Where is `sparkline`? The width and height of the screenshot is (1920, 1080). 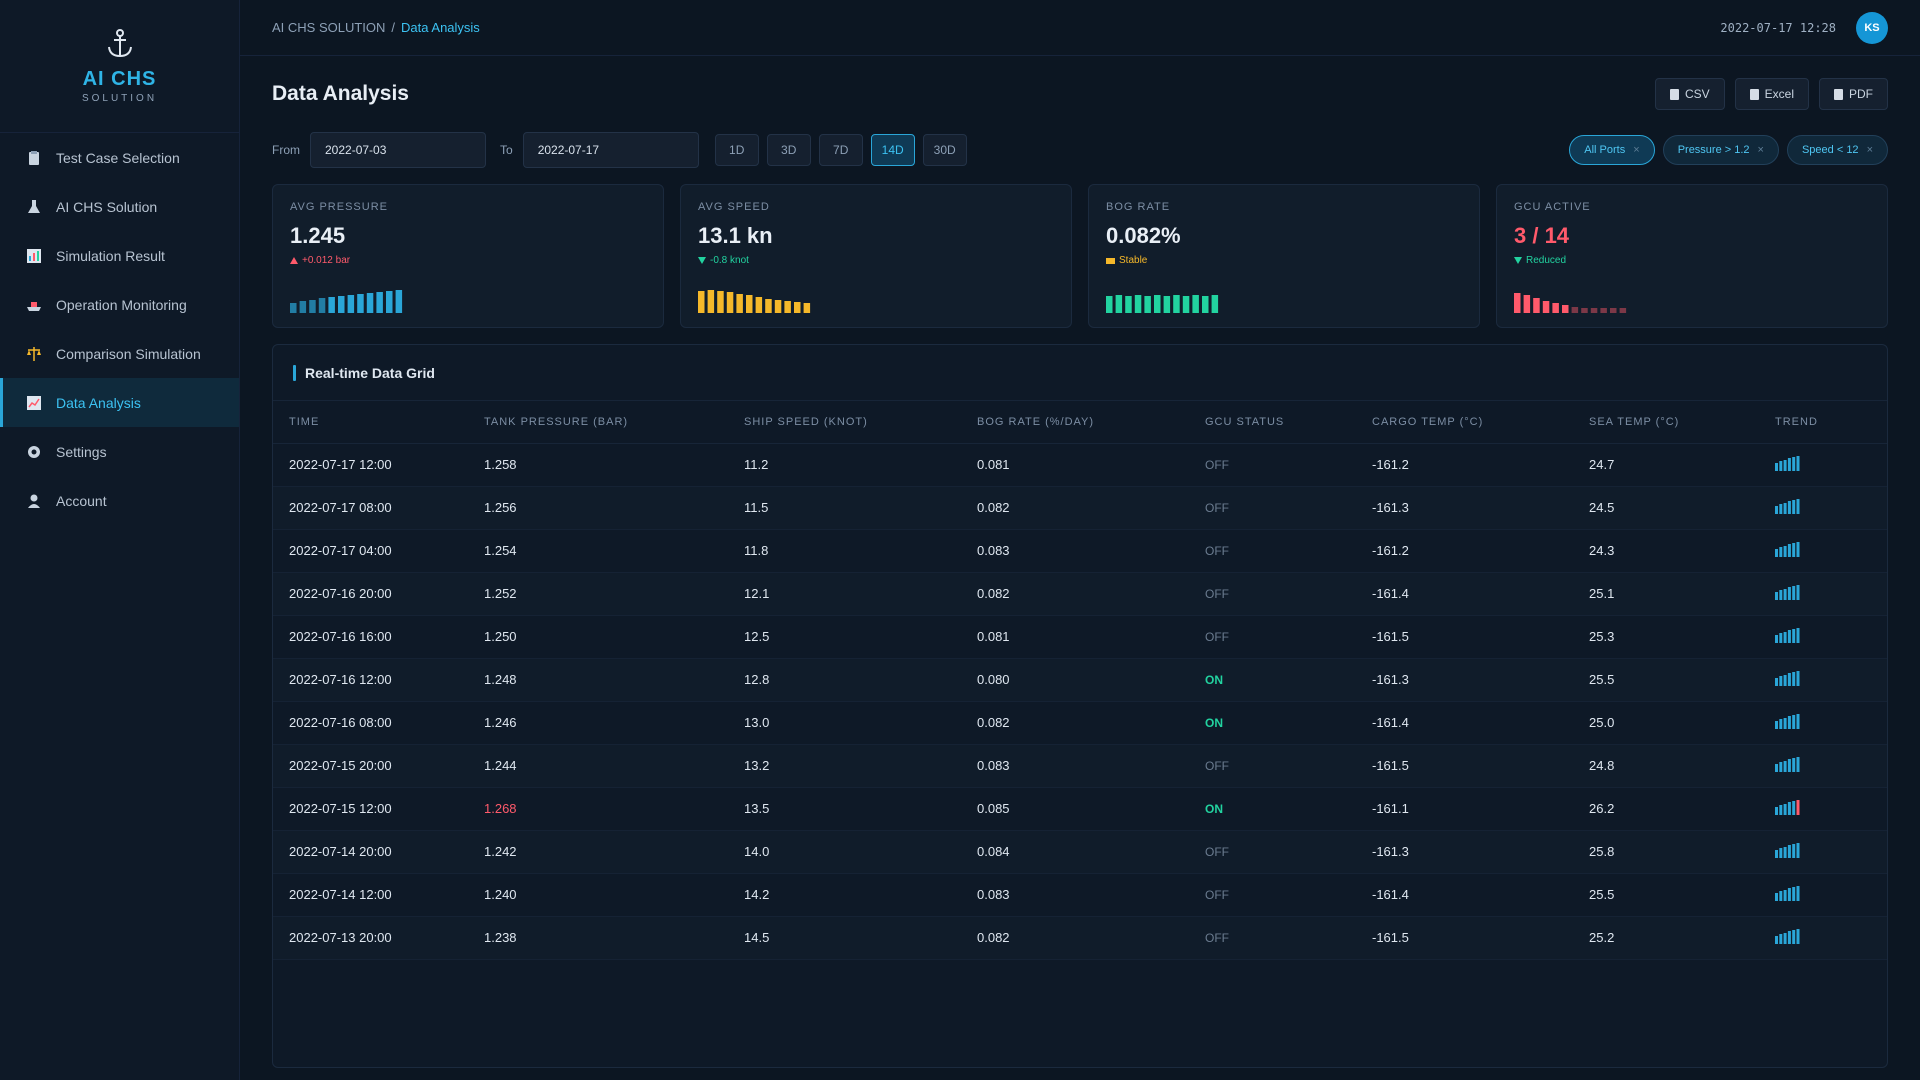
sparkline is located at coordinates (754, 301).